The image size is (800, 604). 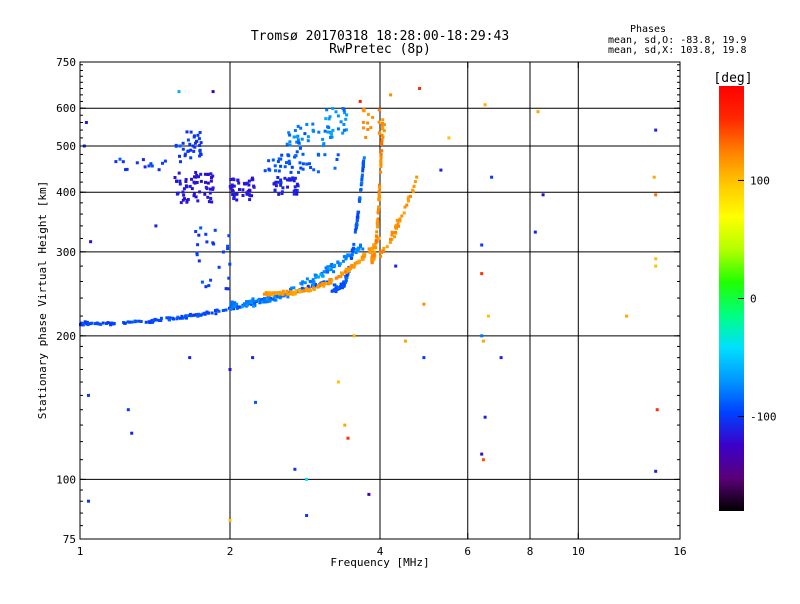 What do you see at coordinates (677, 40) in the screenshot?
I see `phases-mean-o: mean, sd,O: -83.8, 19.9` at bounding box center [677, 40].